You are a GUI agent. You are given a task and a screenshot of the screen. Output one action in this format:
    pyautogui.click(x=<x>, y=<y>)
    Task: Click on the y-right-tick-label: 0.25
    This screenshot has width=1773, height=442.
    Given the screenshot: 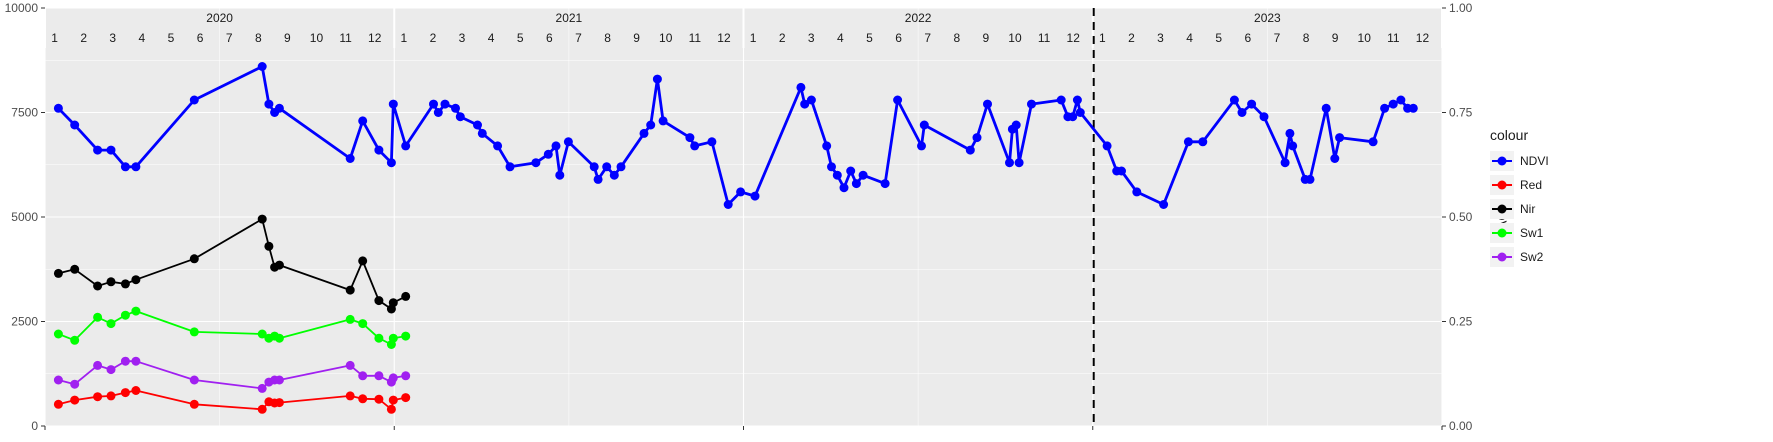 What is the action you would take?
    pyautogui.click(x=1461, y=322)
    